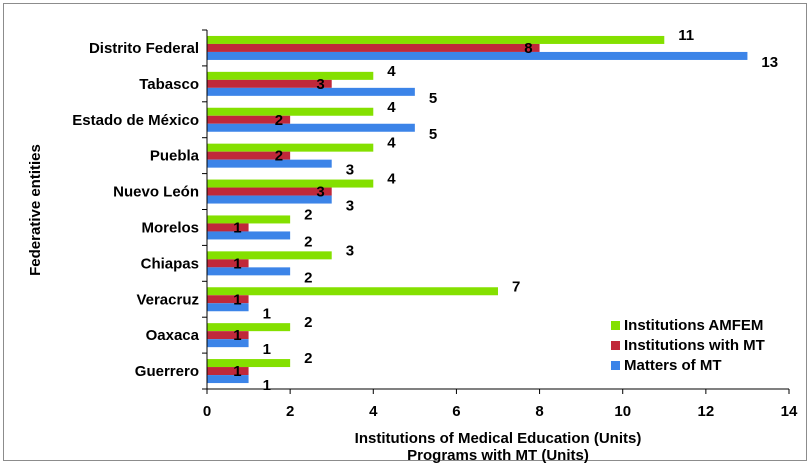 The height and width of the screenshot is (464, 812). I want to click on legend-swatch-matters-of-mt, so click(615, 365).